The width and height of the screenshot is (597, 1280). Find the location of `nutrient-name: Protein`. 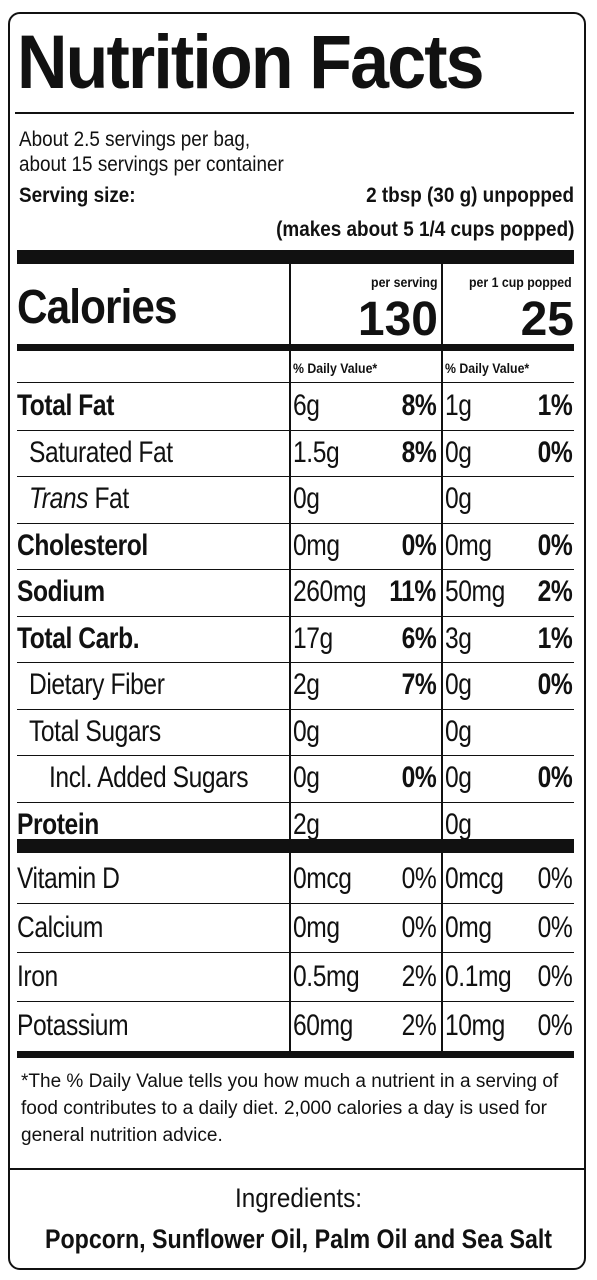

nutrient-name: Protein is located at coordinates (58, 824).